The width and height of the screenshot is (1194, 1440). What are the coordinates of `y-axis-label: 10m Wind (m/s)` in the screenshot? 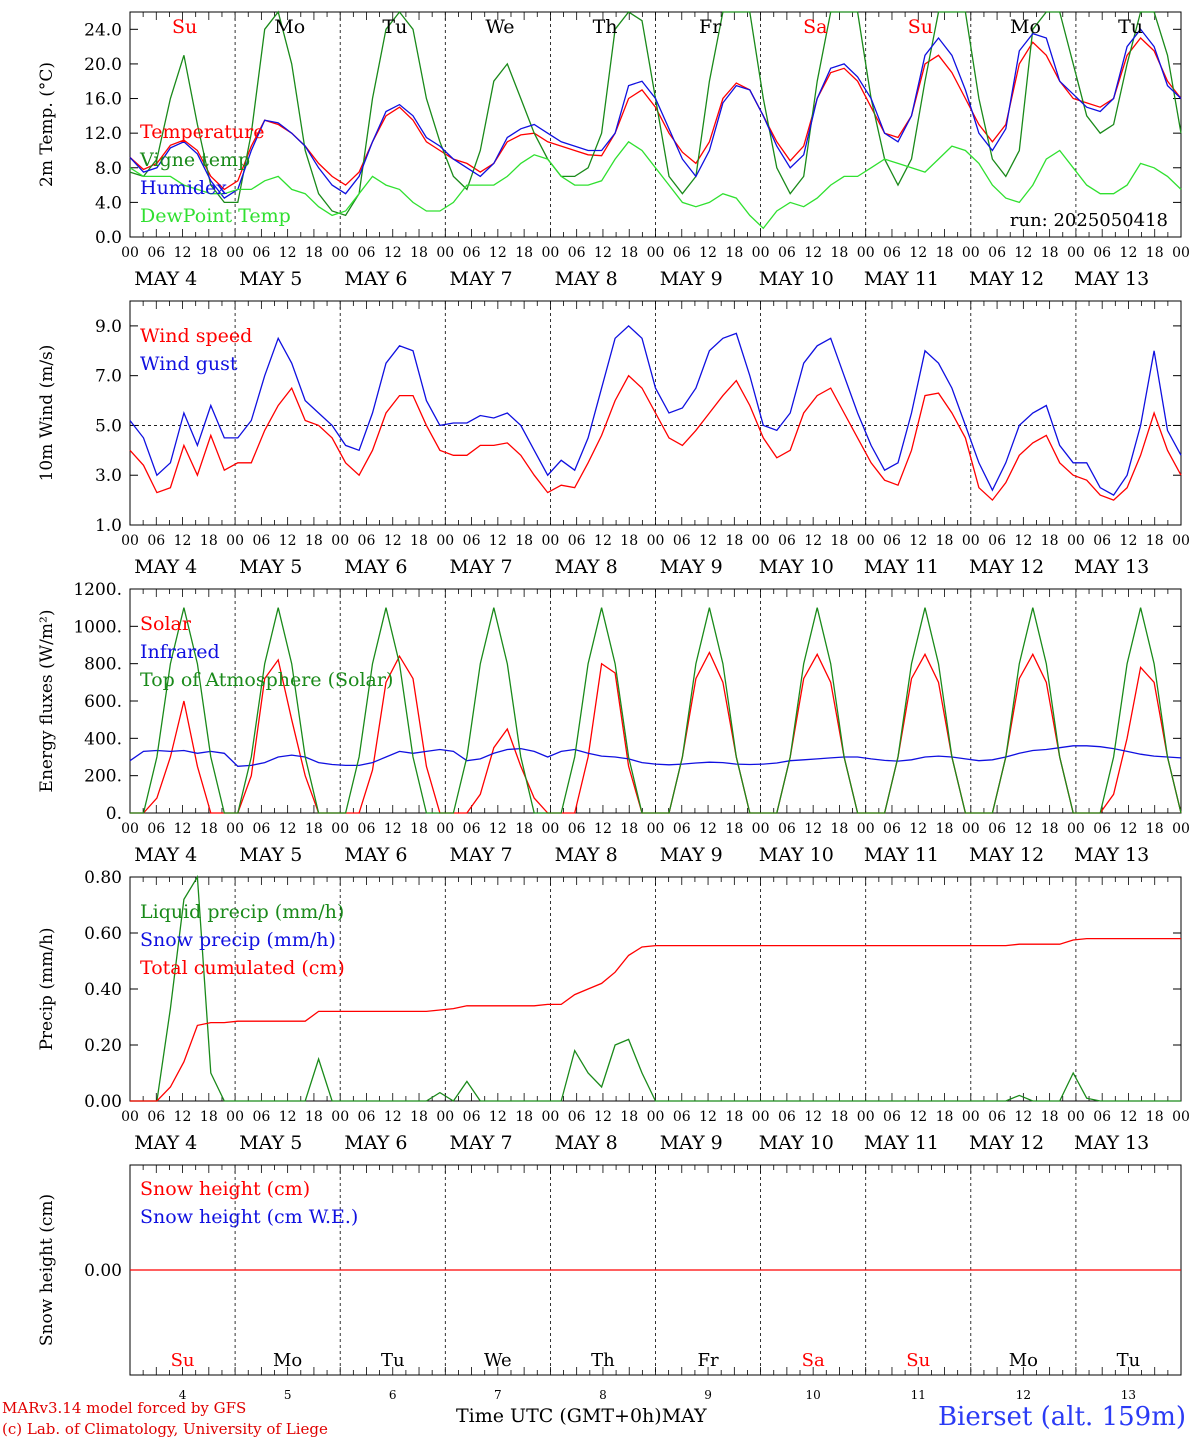 It's located at (47, 413).